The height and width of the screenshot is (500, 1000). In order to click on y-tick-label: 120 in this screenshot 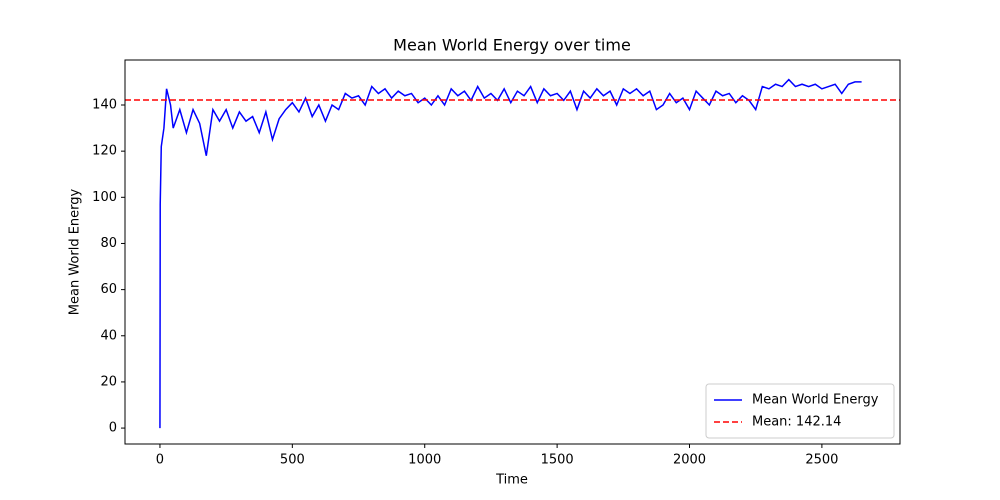, I will do `click(104, 151)`.